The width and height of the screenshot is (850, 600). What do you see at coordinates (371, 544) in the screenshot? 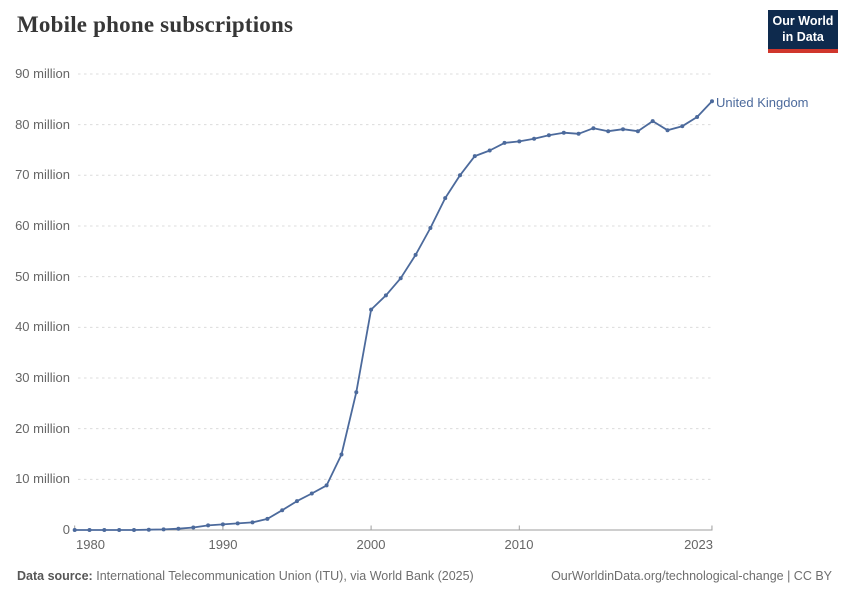
I see `x-tick-label: 2000` at bounding box center [371, 544].